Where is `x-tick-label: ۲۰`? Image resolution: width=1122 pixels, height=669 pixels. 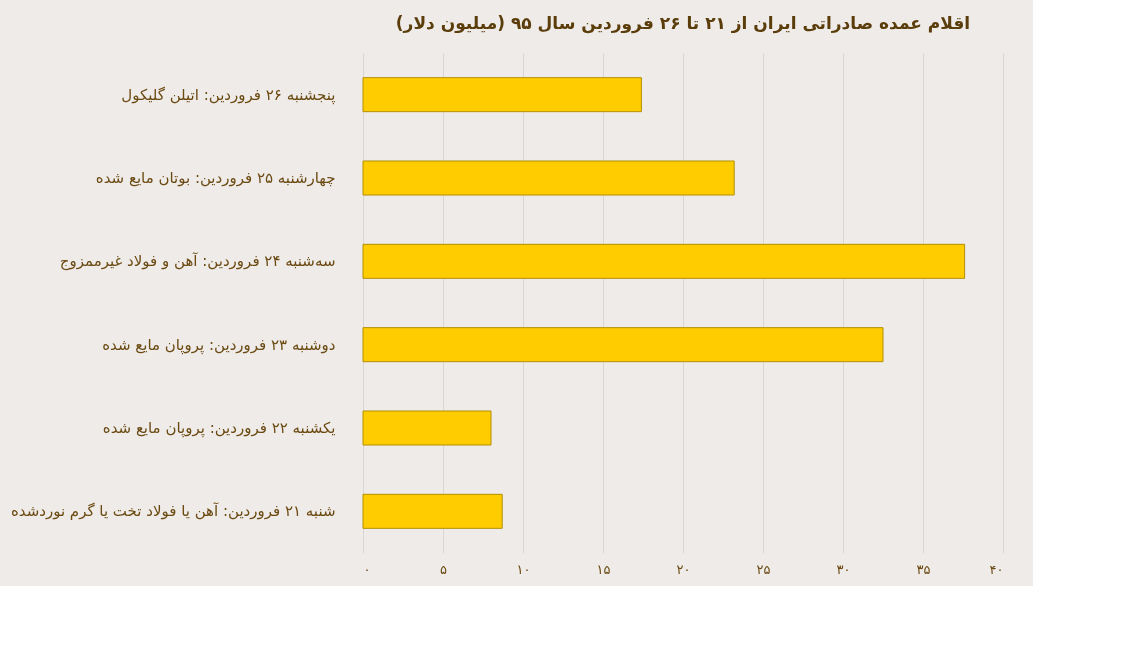 x-tick-label: ۲۰ is located at coordinates (683, 569).